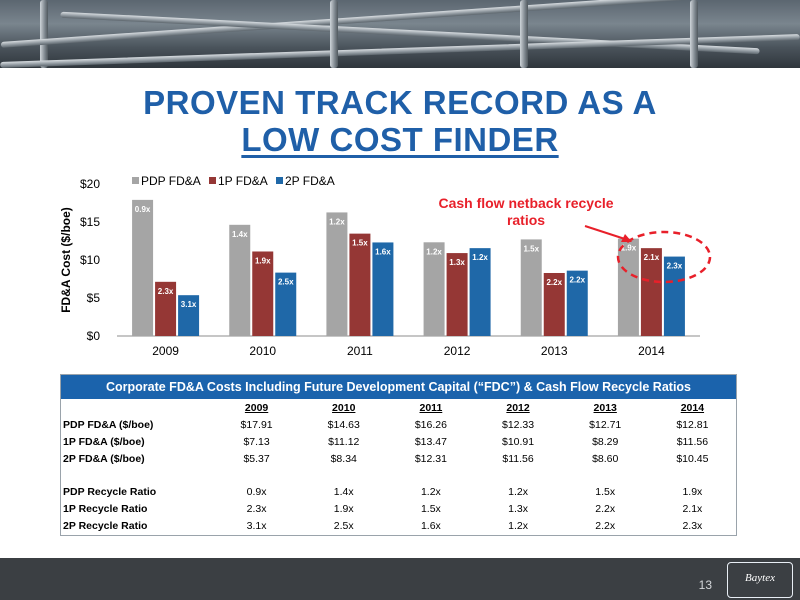  Describe the element at coordinates (310, 181) in the screenshot. I see `legend-label: 2P FD&A` at that location.